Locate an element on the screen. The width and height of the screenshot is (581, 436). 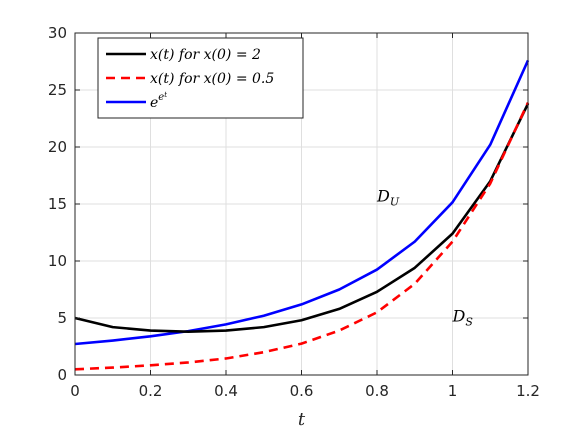
x-tick-label-1: 0.2 is located at coordinates (151, 391).